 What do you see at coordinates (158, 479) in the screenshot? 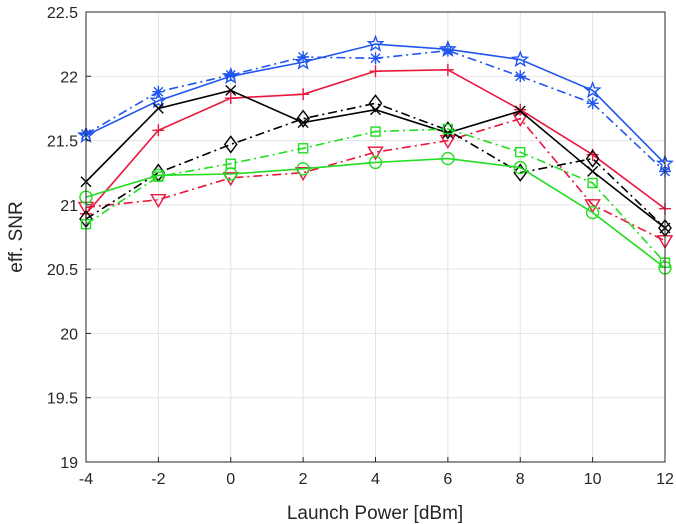
I see `x-tick-label: -2` at bounding box center [158, 479].